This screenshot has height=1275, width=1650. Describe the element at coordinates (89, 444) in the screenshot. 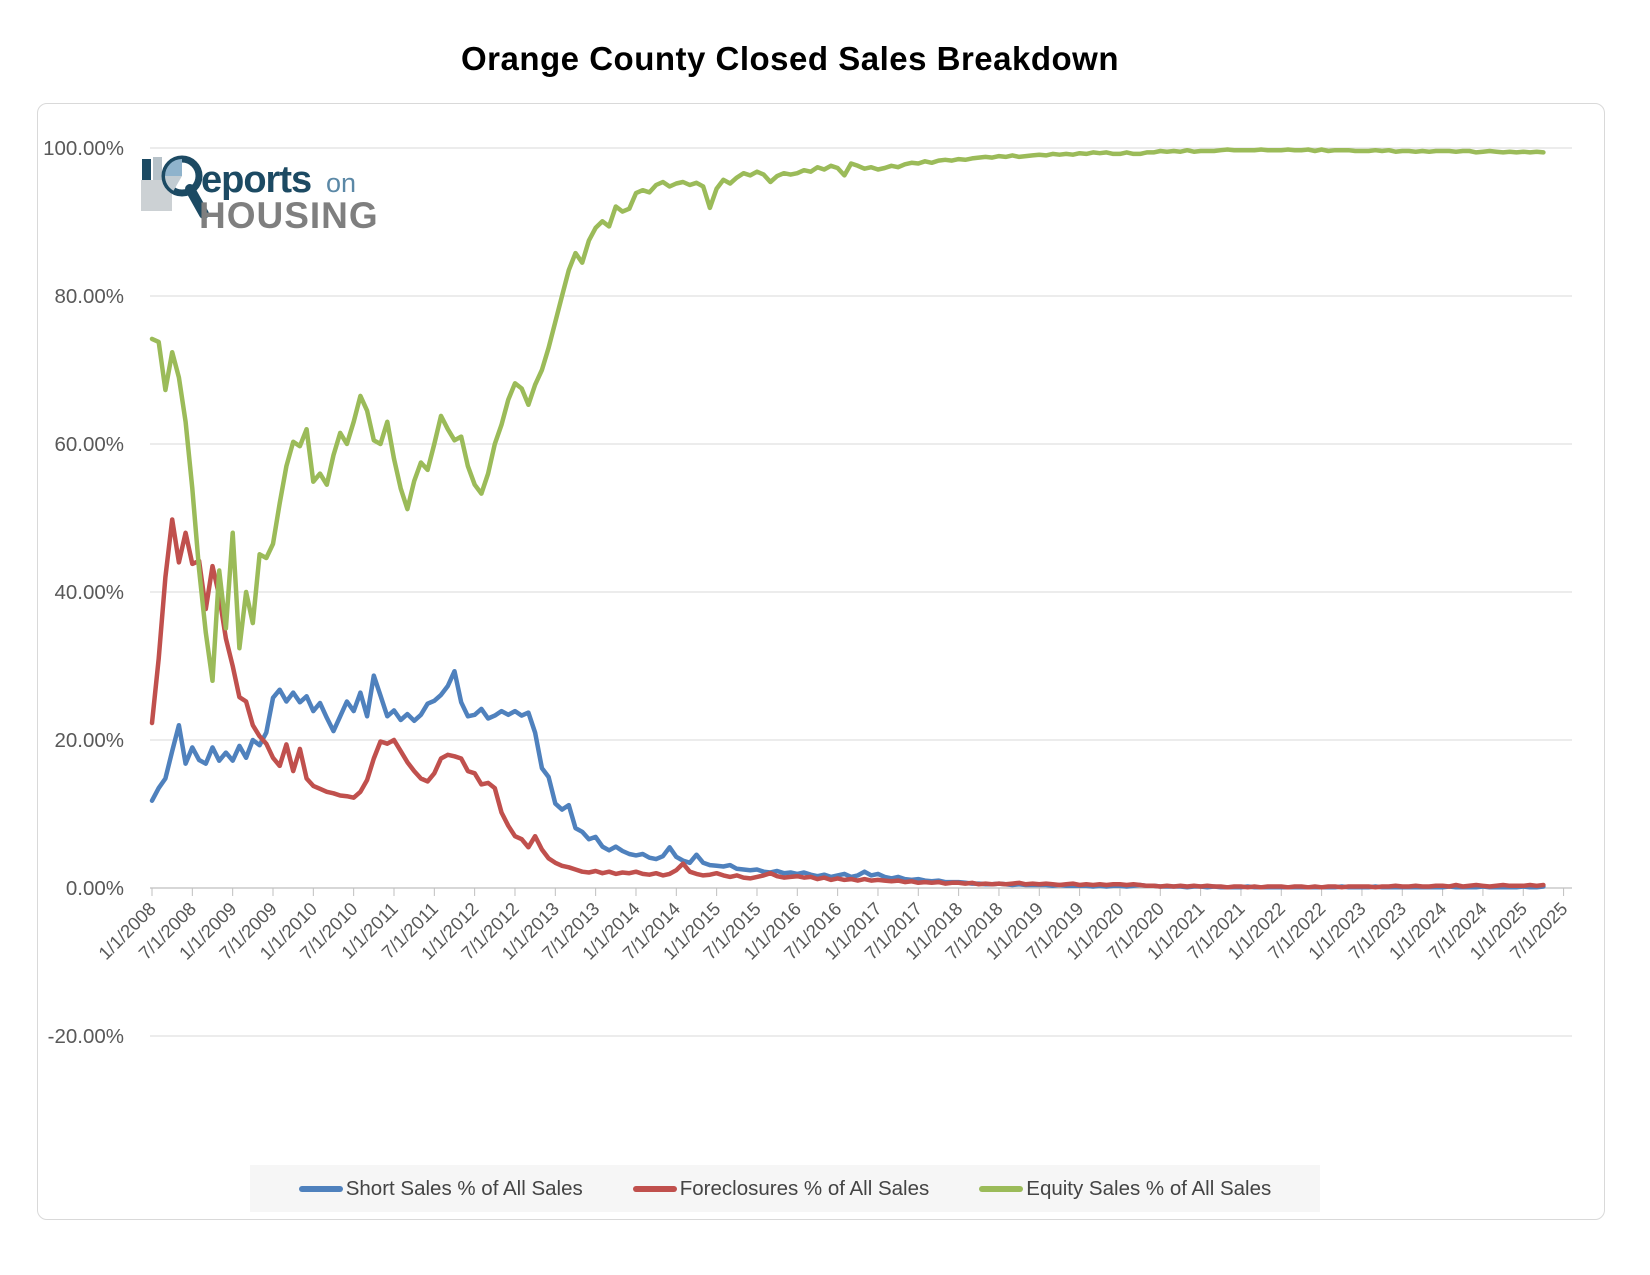

I see `y-tick-label: 60.00%` at that location.